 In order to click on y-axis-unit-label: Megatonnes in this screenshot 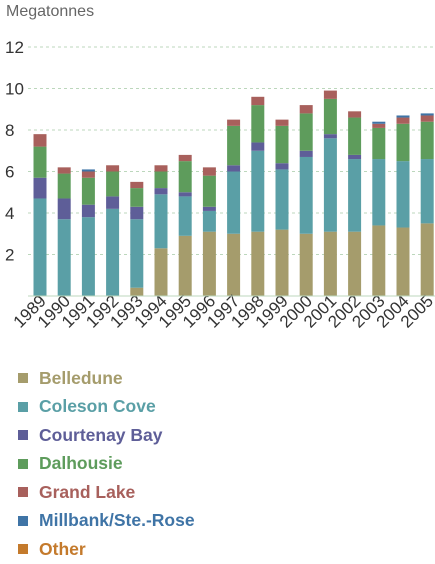, I will do `click(50, 11)`.